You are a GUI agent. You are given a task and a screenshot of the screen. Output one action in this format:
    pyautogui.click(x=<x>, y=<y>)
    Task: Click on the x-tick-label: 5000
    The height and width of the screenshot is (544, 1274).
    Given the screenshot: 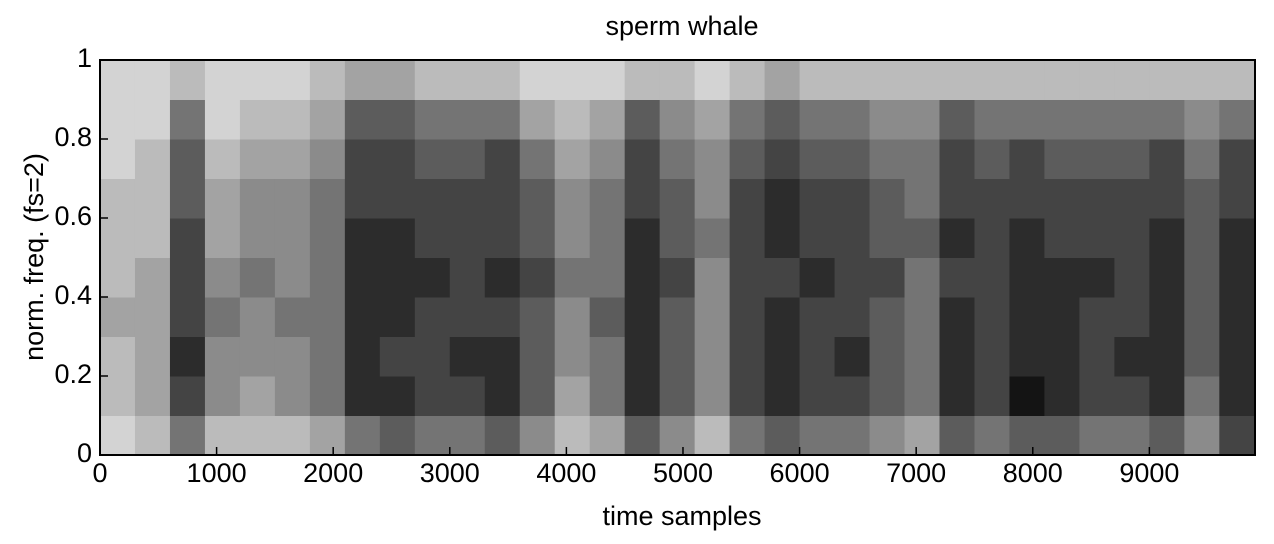 What is the action you would take?
    pyautogui.click(x=683, y=473)
    